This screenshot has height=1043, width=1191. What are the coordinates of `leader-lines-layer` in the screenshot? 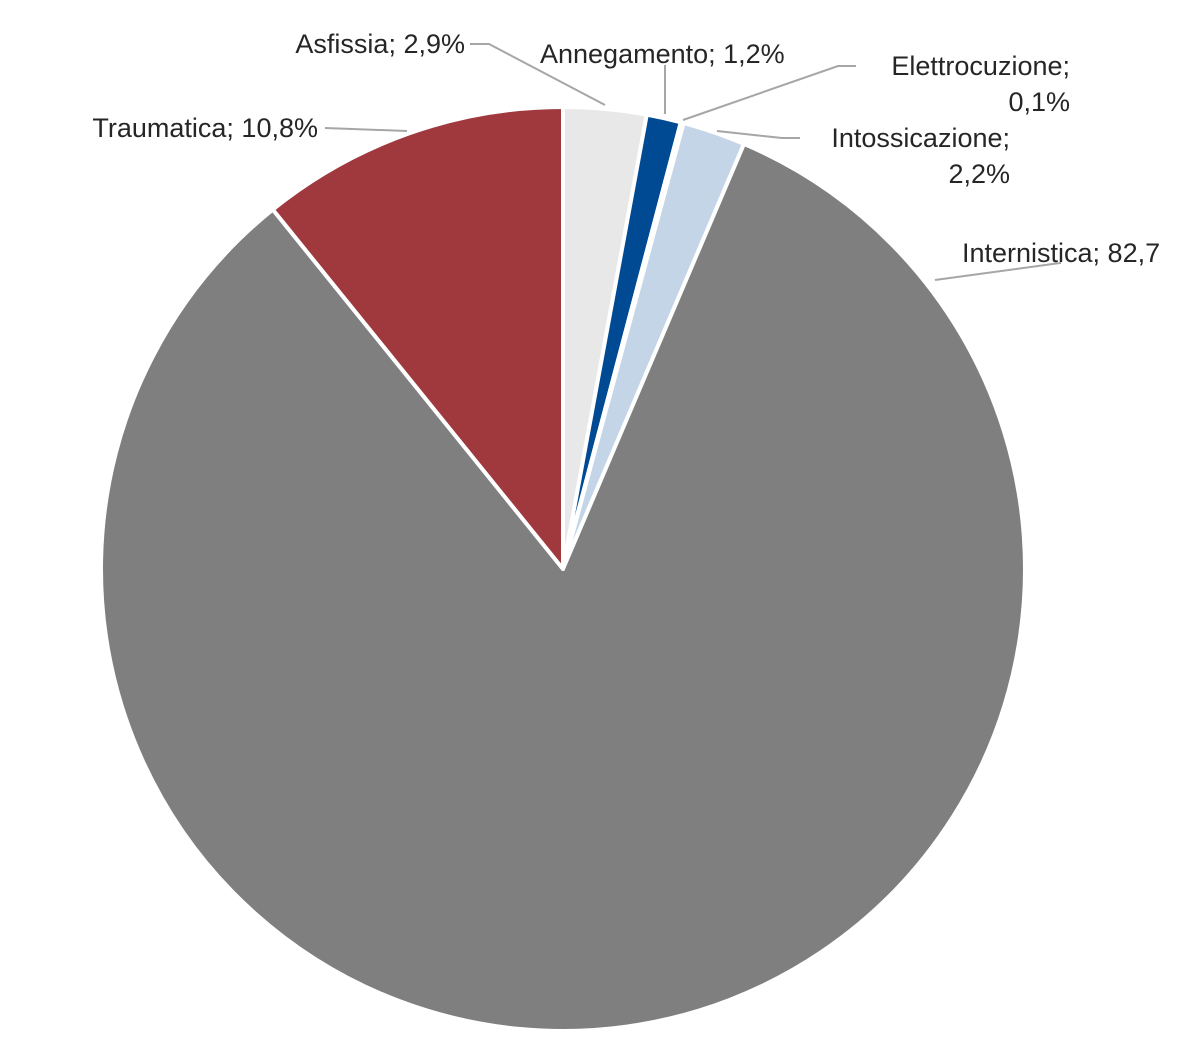 It's located at (692, 162).